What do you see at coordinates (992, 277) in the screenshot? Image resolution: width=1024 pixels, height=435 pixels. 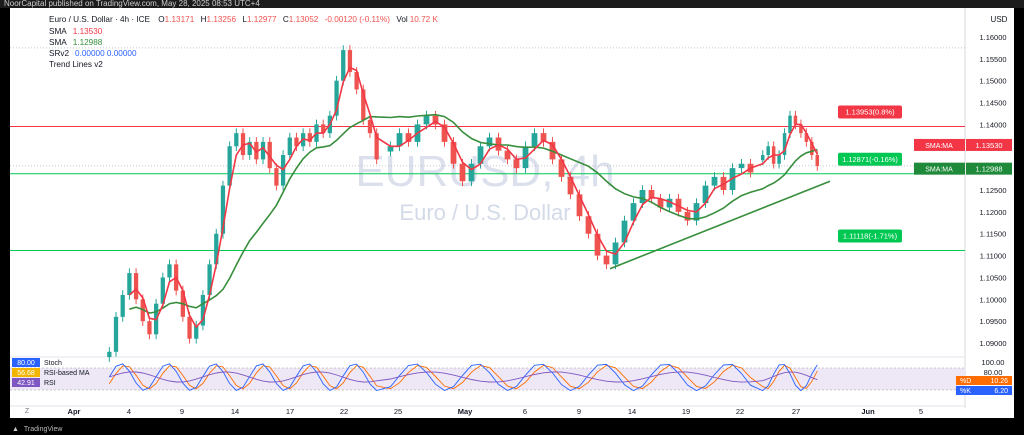 I see `price-tick-label: 1.10500` at bounding box center [992, 277].